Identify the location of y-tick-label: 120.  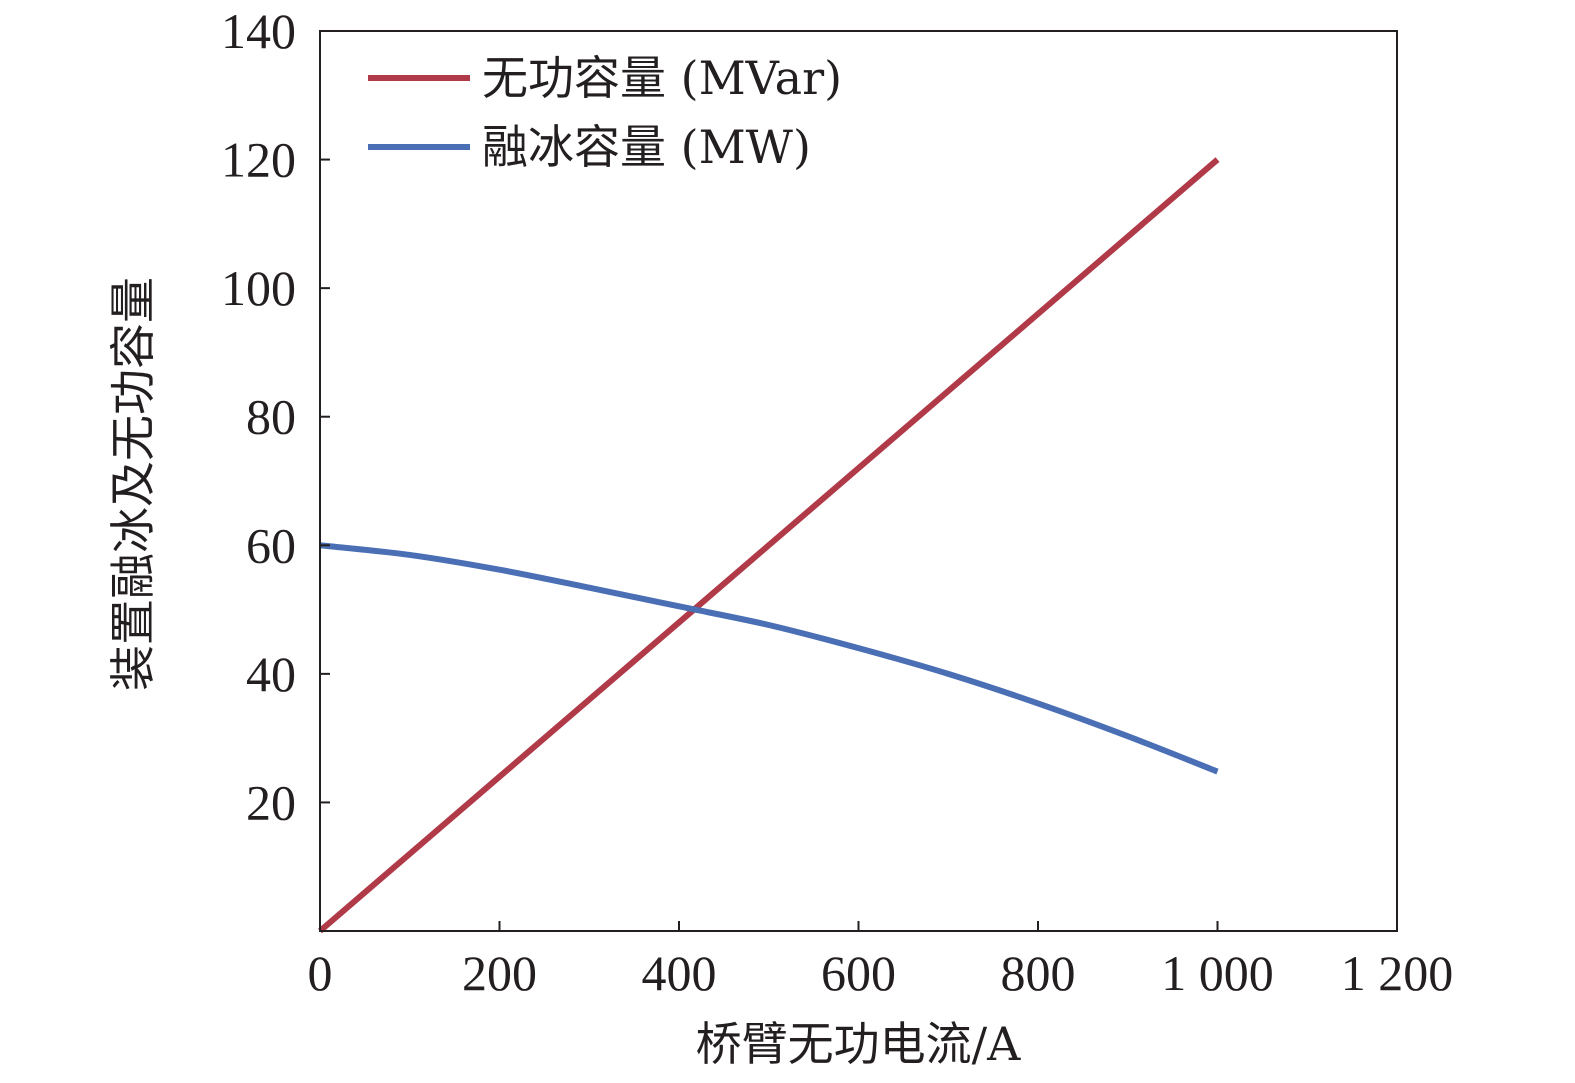
(258, 160).